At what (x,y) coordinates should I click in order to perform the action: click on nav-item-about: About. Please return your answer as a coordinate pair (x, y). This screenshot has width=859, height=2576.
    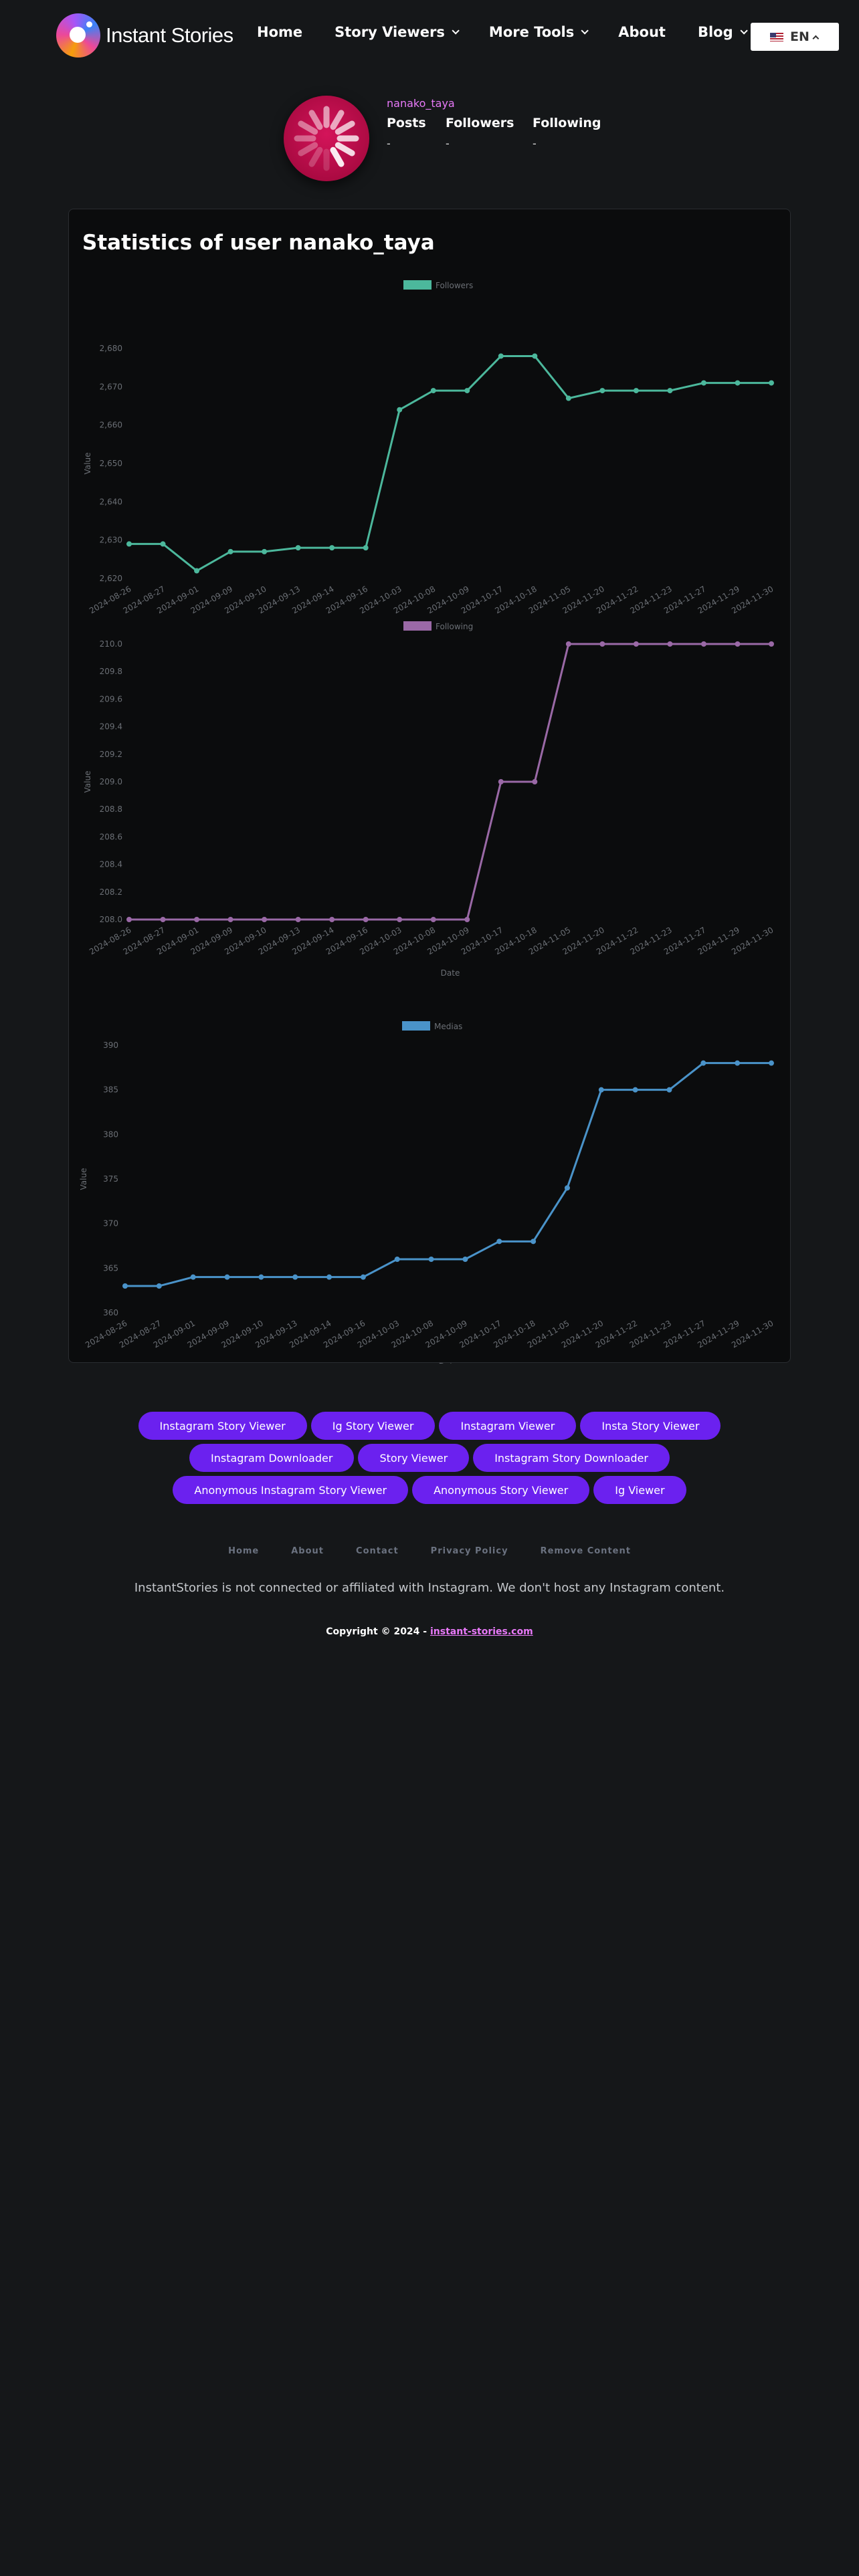
    Looking at the image, I should click on (642, 32).